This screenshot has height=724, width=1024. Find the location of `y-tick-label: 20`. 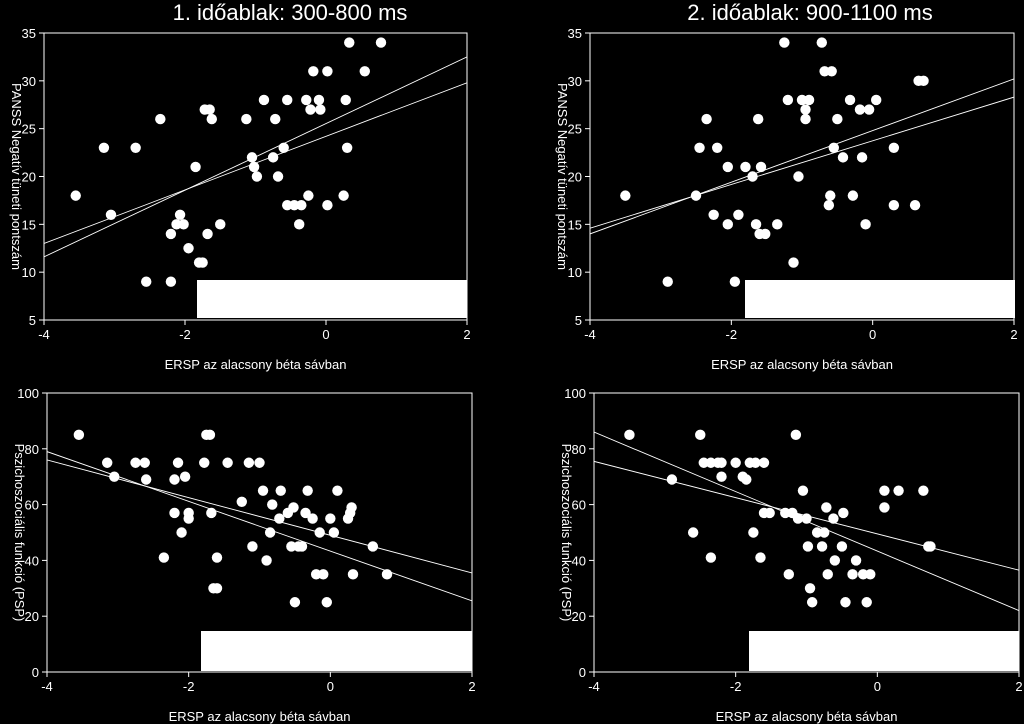

y-tick-label: 20 is located at coordinates (579, 616).